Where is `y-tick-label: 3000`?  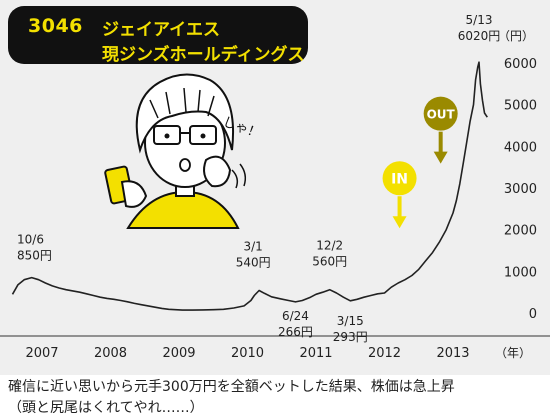 y-tick-label: 3000 is located at coordinates (520, 189).